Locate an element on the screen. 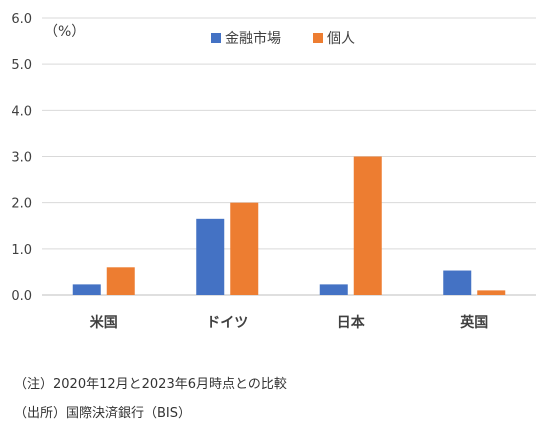 Image resolution: width=543 pixels, height=425 pixels. y-axis-ticks: 0.0 1.0 2.0 3.0 4.0 5.0 6.0 is located at coordinates (21, 158).